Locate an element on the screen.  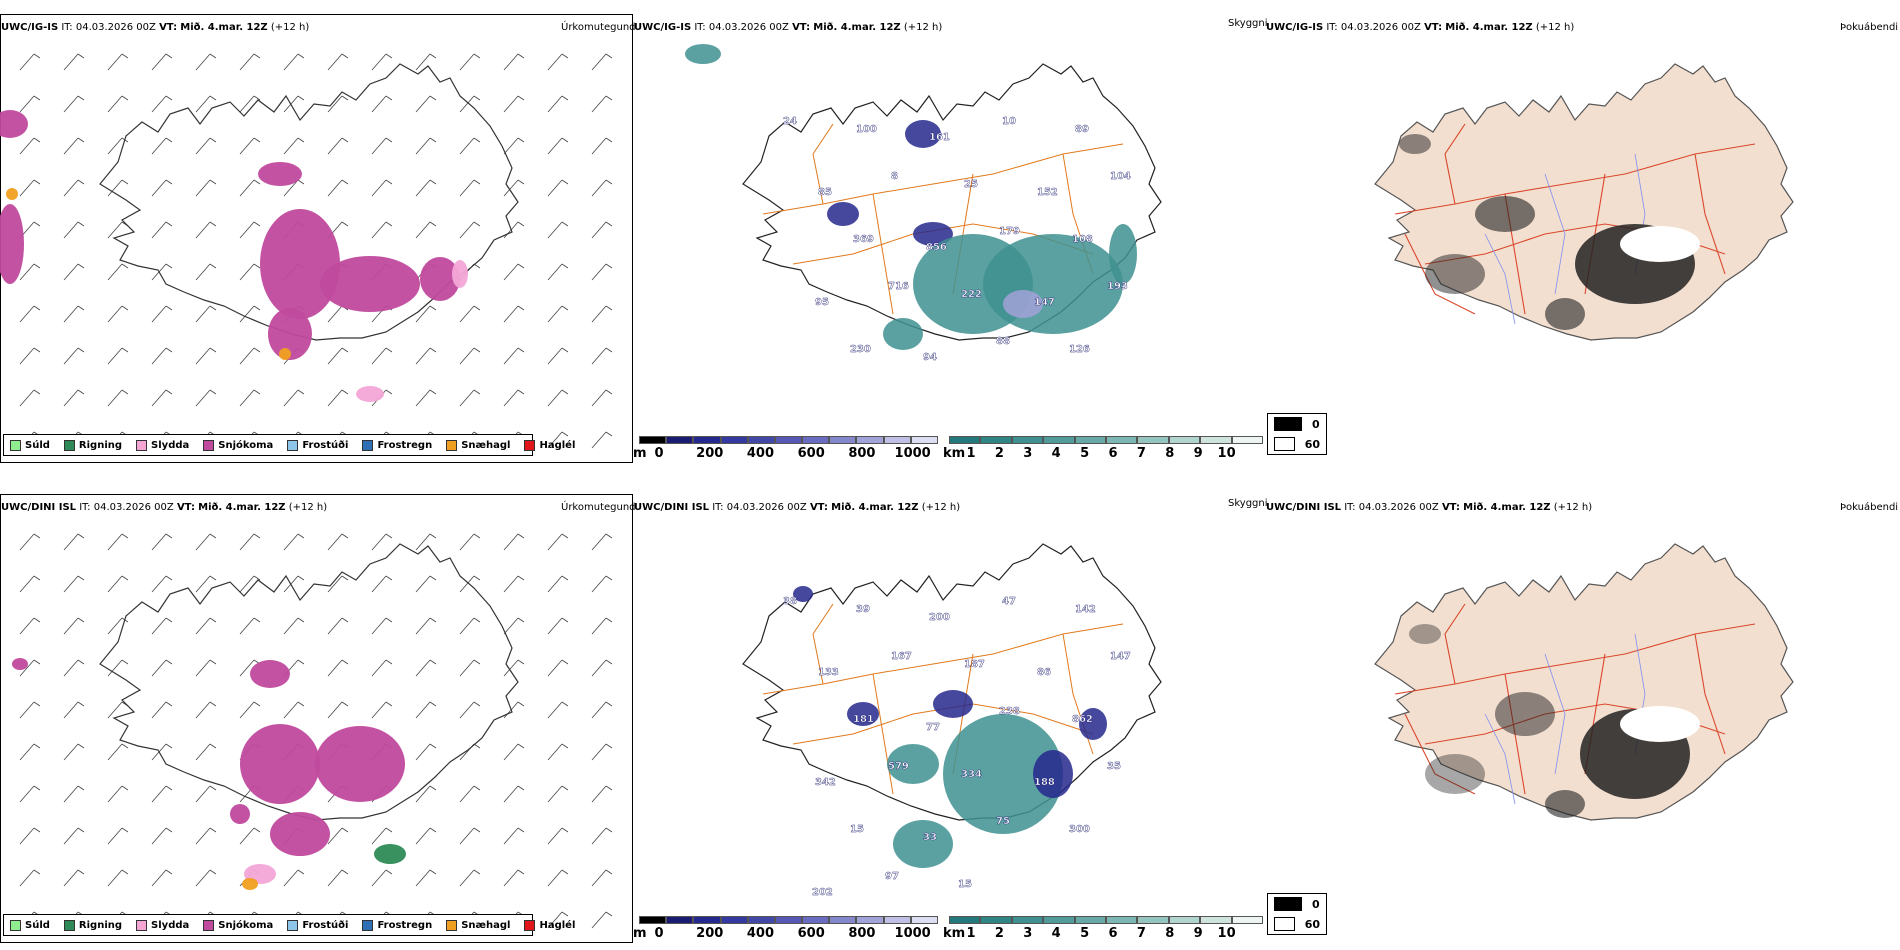
colorbar-tick: 1 is located at coordinates (971, 453).